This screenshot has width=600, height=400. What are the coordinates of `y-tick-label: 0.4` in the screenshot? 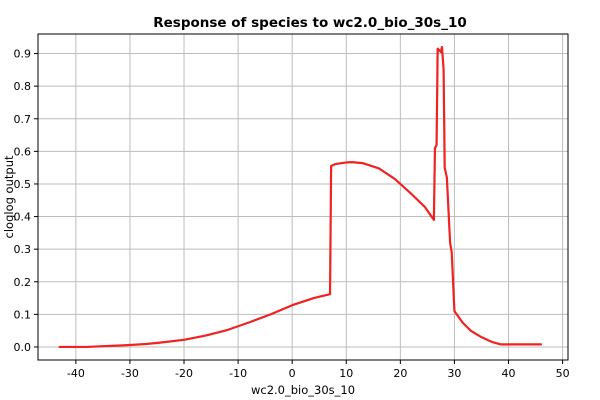 It's located at (23, 217).